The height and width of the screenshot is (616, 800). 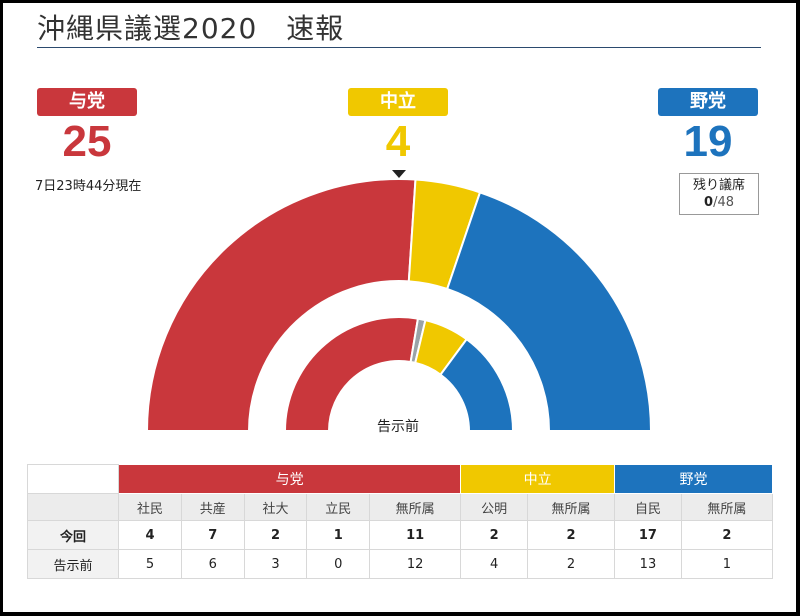 What do you see at coordinates (87, 102) in the screenshot?
I see `ruling-badge: 与党` at bounding box center [87, 102].